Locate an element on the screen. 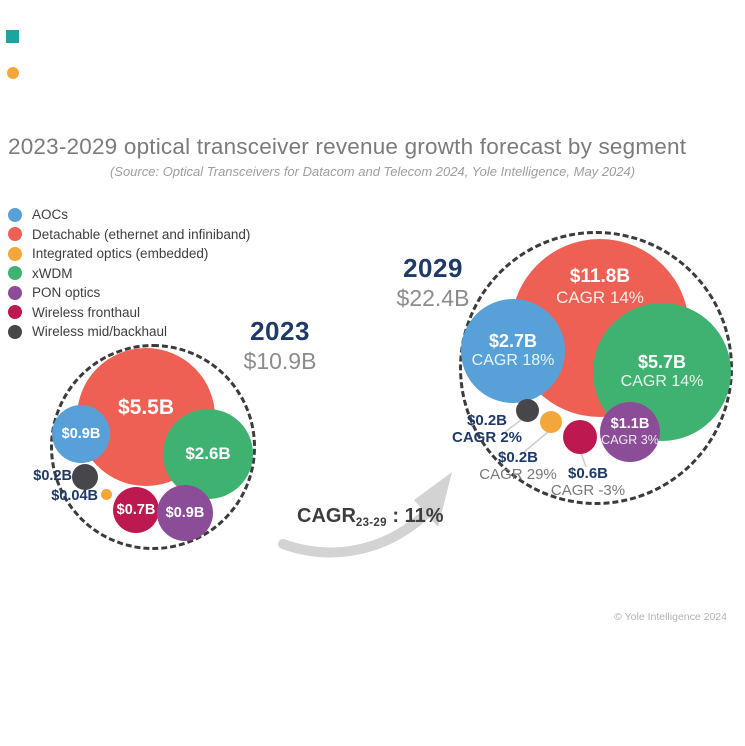 This screenshot has height=746, width=745. year-header-2029: 2029 $22.4B is located at coordinates (433, 282).